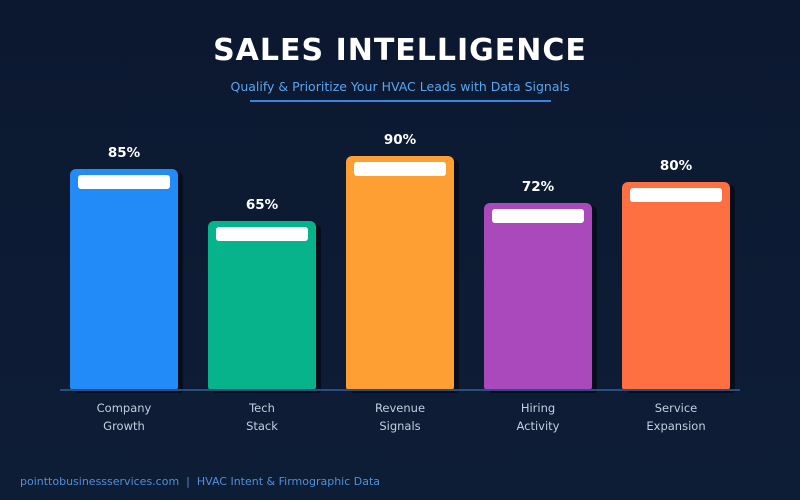 This screenshot has width=800, height=500. Describe the element at coordinates (538, 426) in the screenshot. I see `label-line-2: Activity` at that location.